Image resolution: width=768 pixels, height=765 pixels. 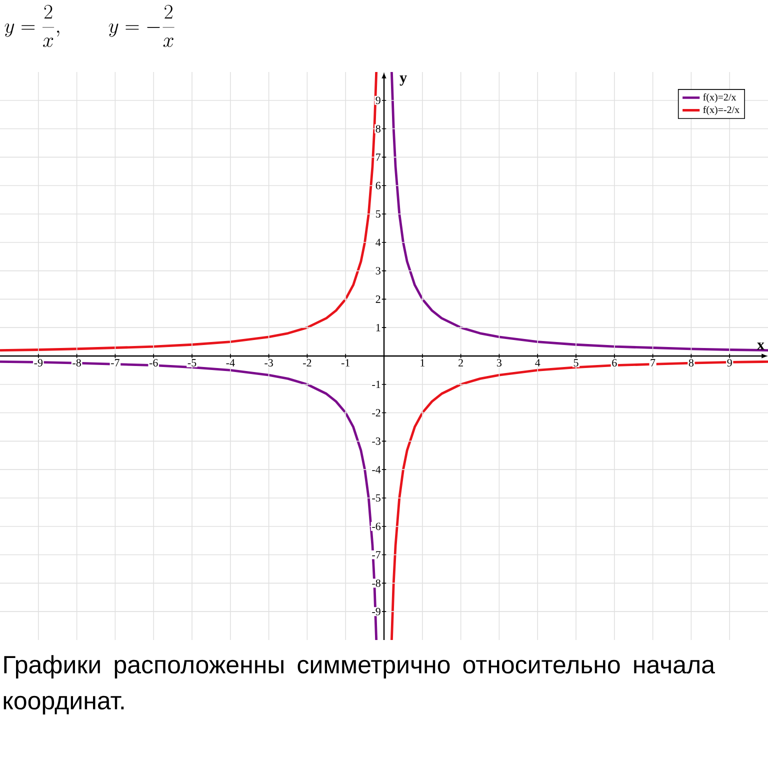 What do you see at coordinates (719, 98) in the screenshot?
I see `legend-label: f(x)=2/x` at bounding box center [719, 98].